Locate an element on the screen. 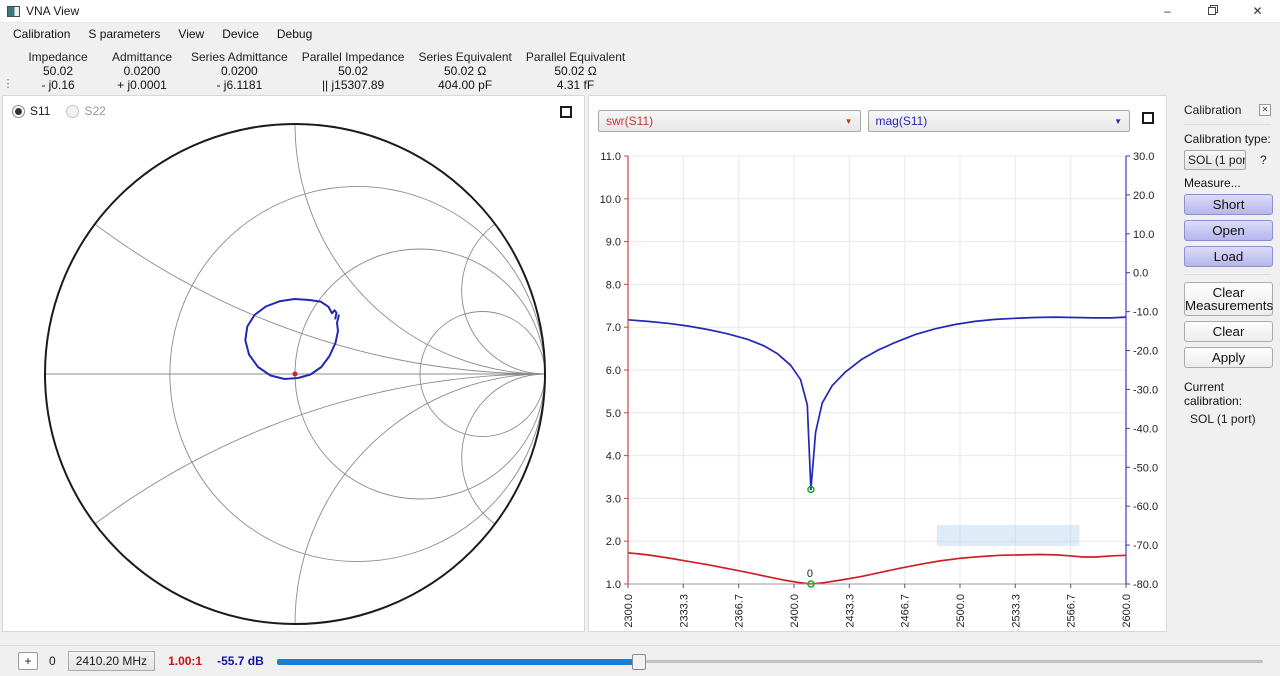  radio-s11: S11 is located at coordinates (31, 111).